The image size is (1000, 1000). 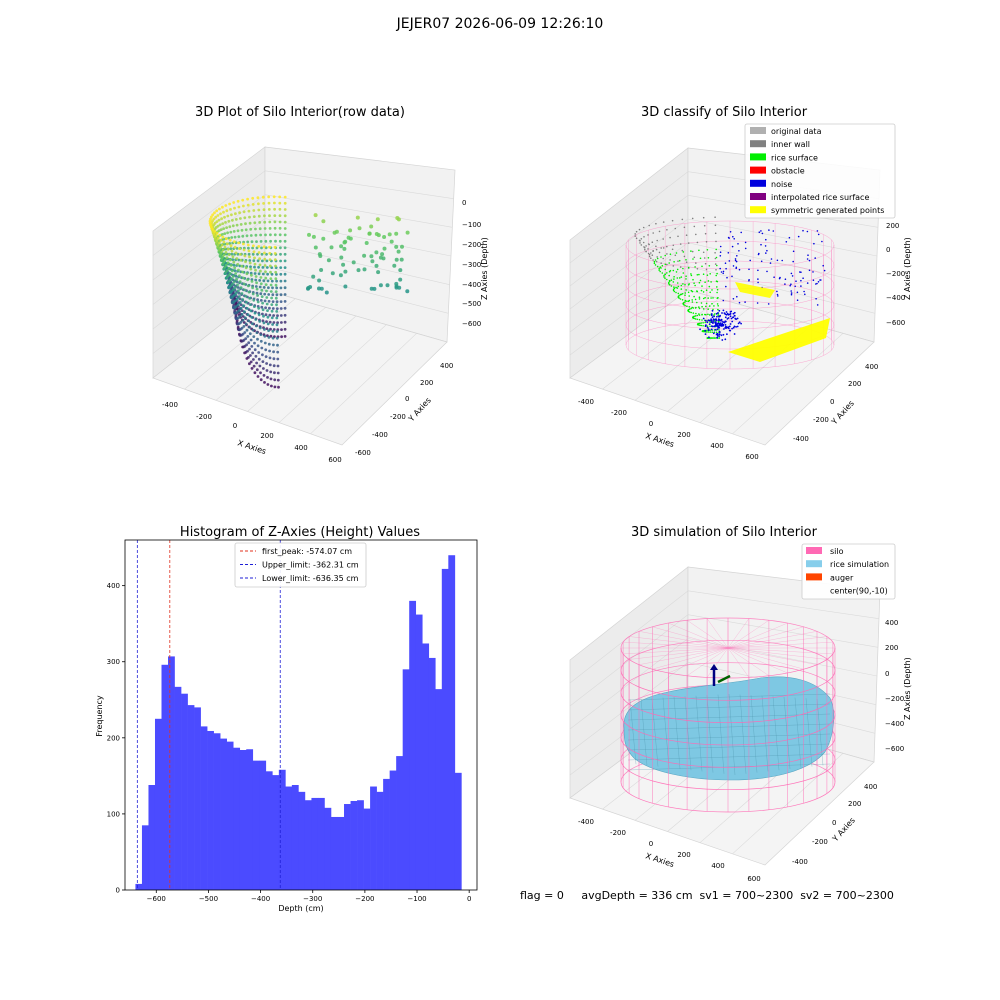 I want to click on raw-y-tick: -200, so click(x=398, y=417).